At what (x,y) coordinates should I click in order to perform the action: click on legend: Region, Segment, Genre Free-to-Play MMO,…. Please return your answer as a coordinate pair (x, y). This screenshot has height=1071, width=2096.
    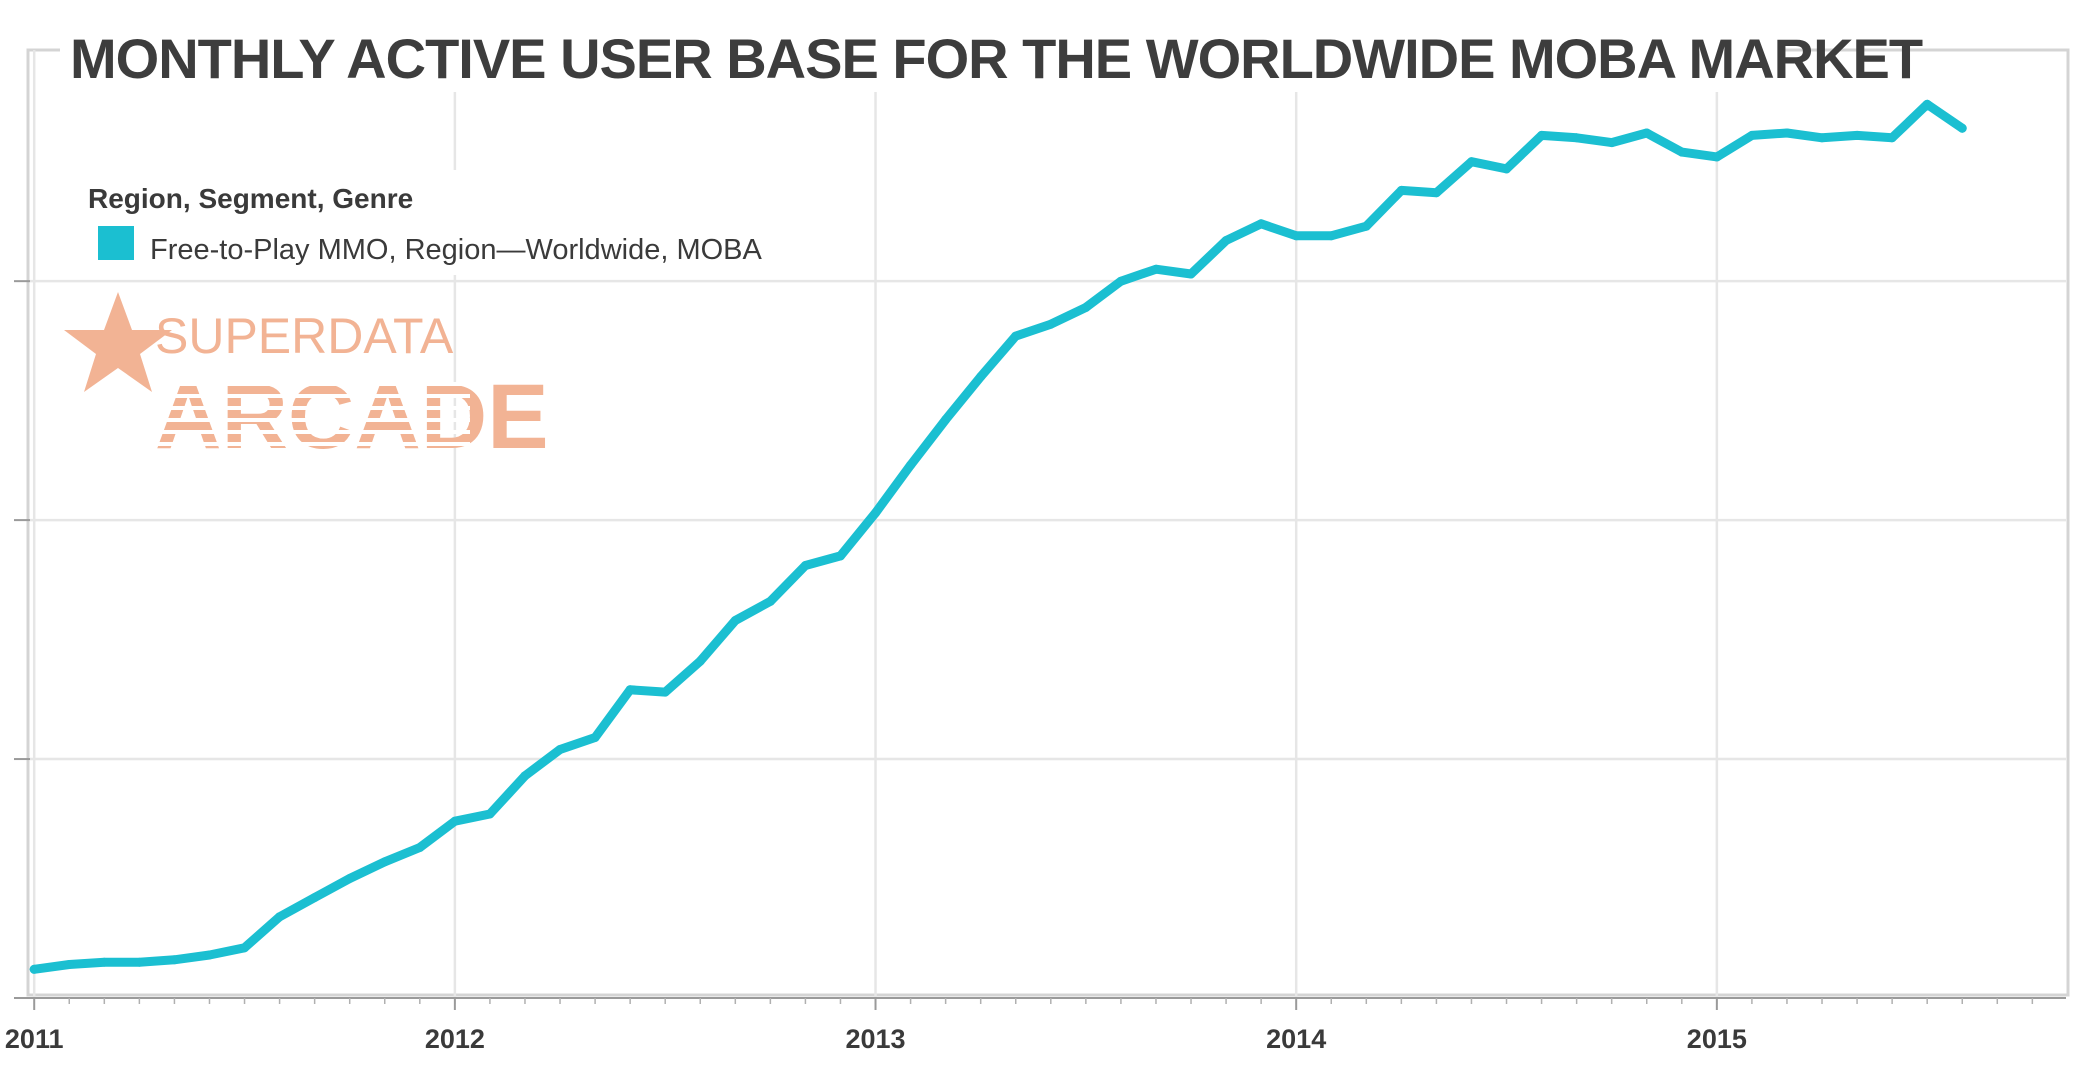
    Looking at the image, I should click on (420, 222).